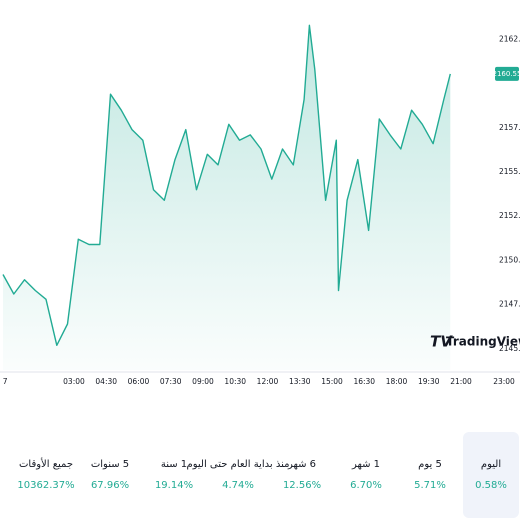 This screenshot has width=520, height=520. What do you see at coordinates (302, 485) in the screenshot?
I see `period-change: 12.56%` at bounding box center [302, 485].